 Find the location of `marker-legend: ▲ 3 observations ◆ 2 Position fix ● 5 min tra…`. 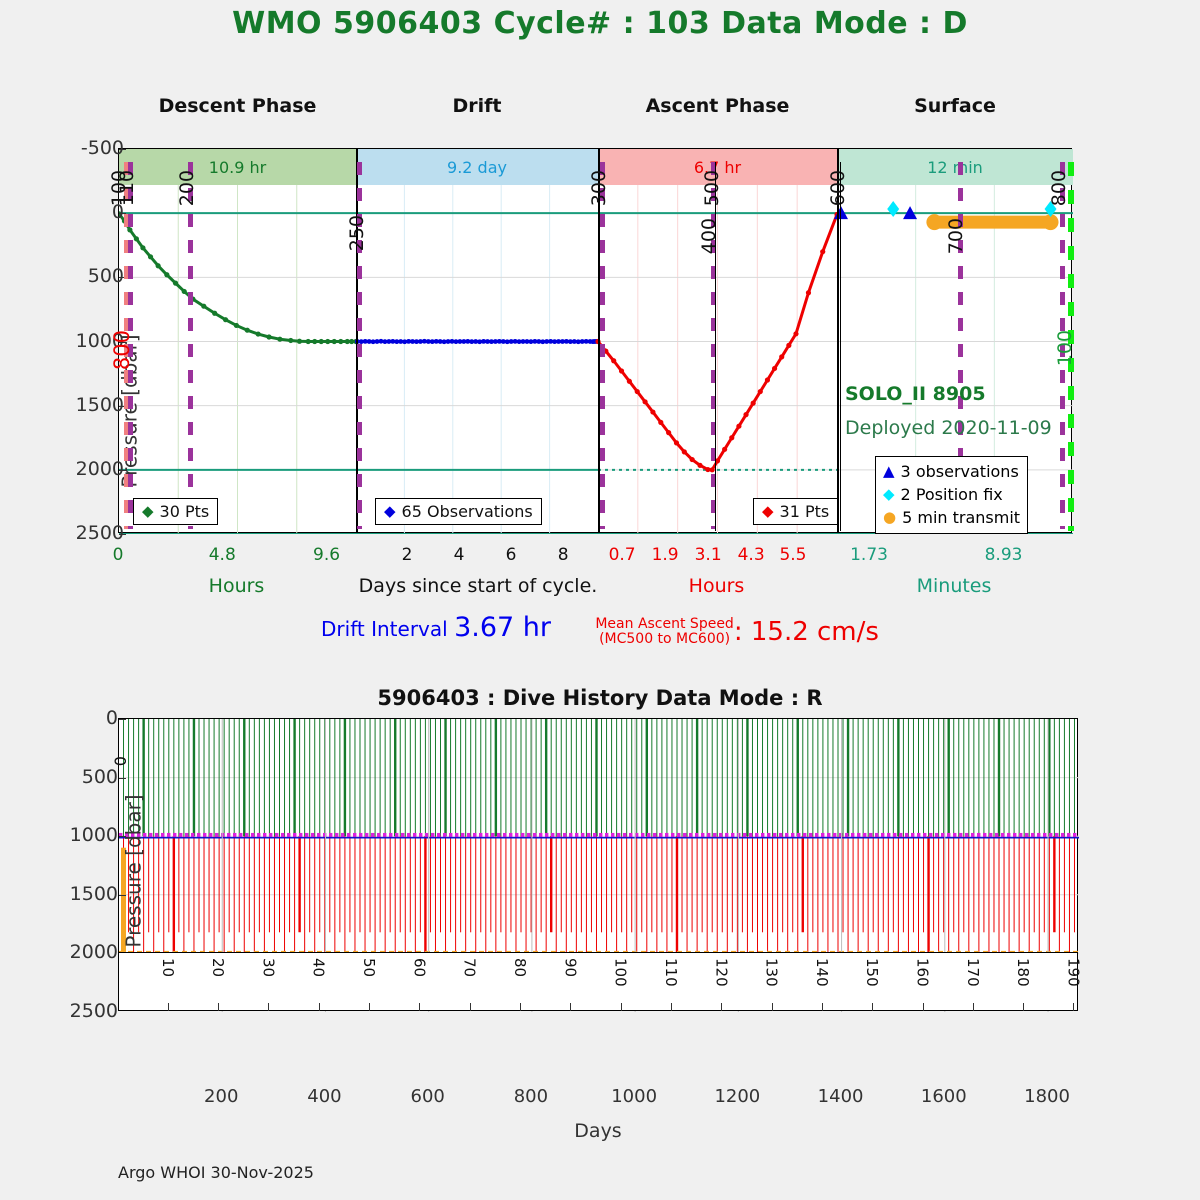

marker-legend: ▲ 3 observations ◆ 2 Position fix ● 5 min tra… is located at coordinates (952, 495).